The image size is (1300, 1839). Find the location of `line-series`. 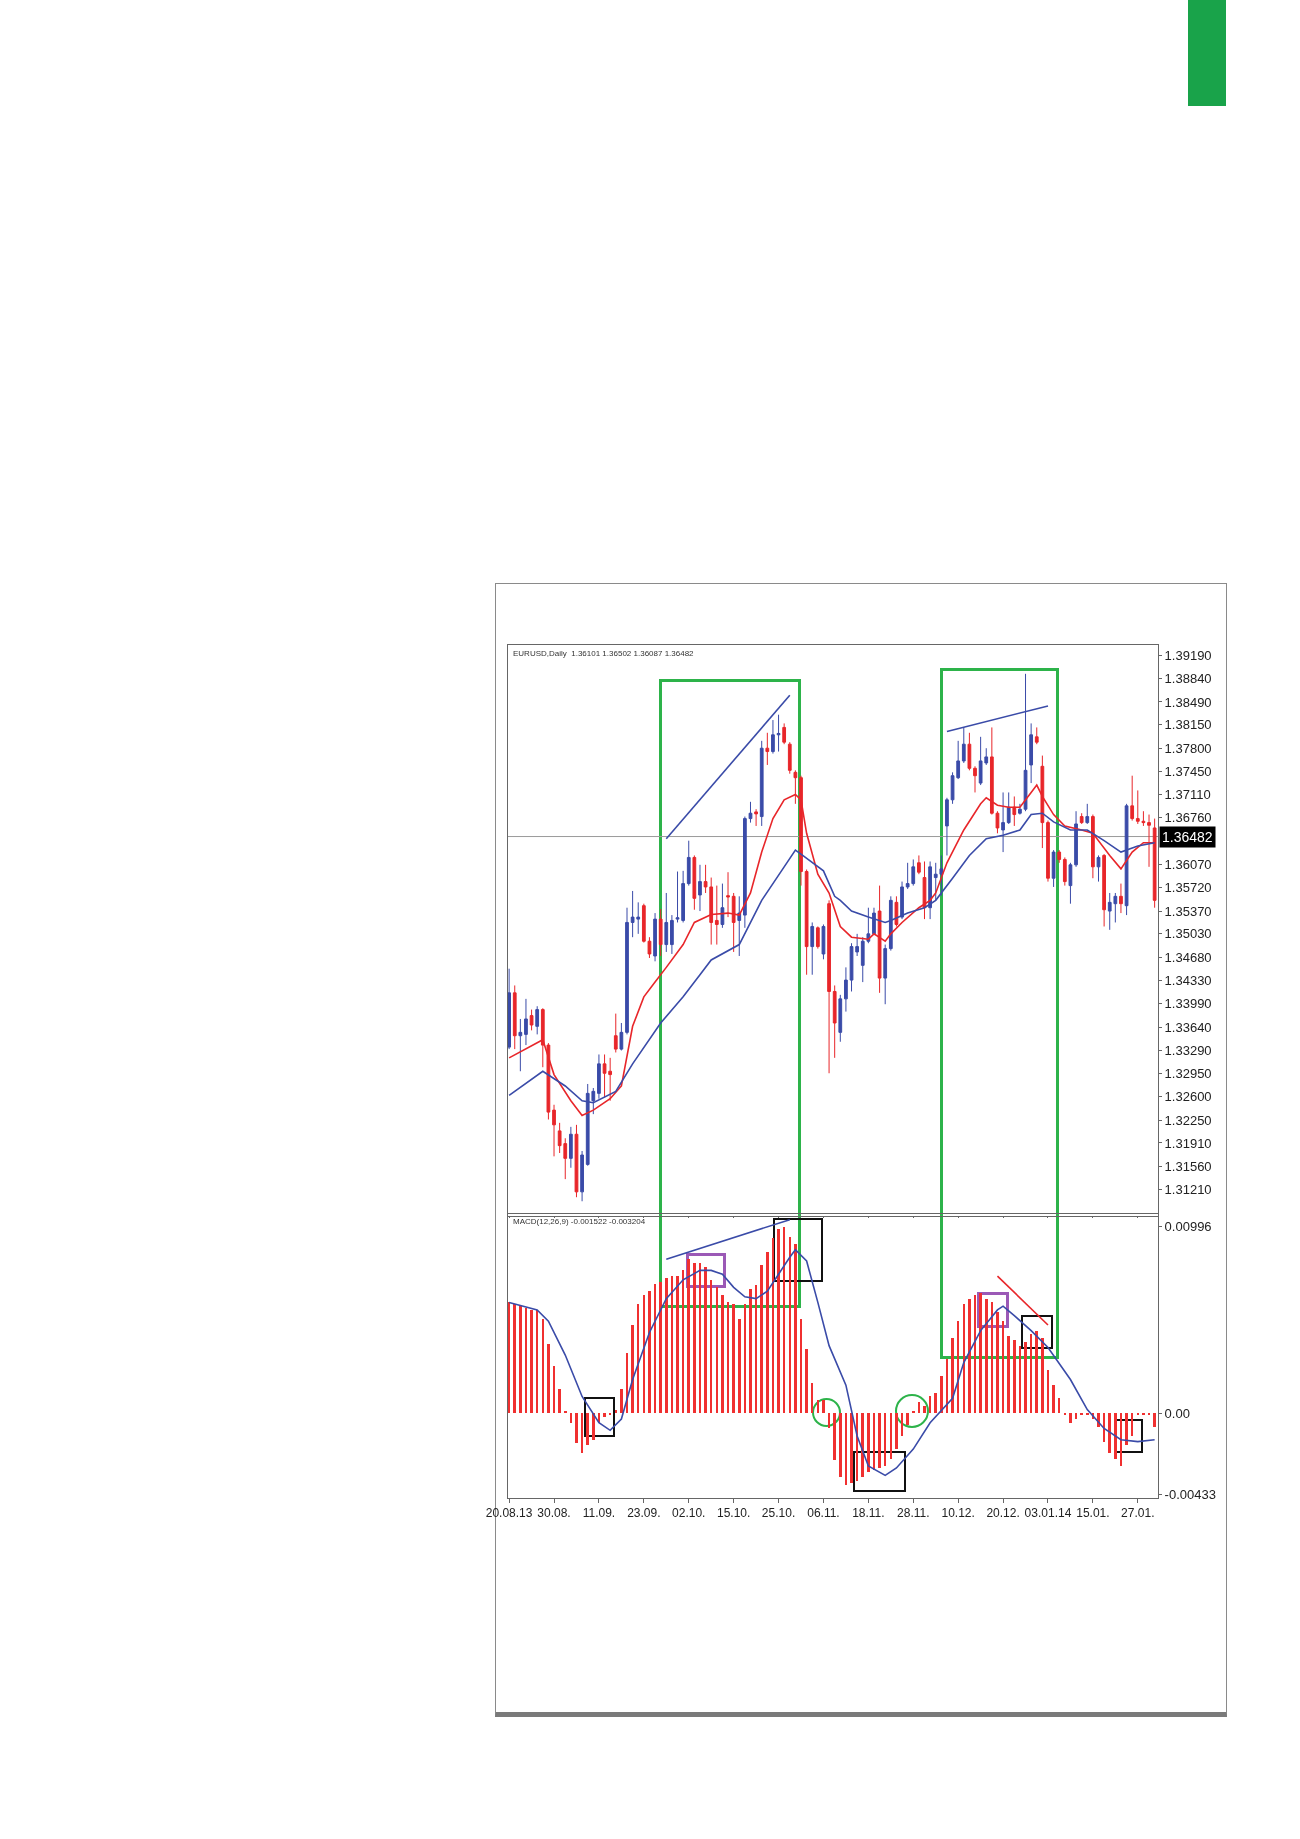

line-series is located at coordinates (832, 1362).